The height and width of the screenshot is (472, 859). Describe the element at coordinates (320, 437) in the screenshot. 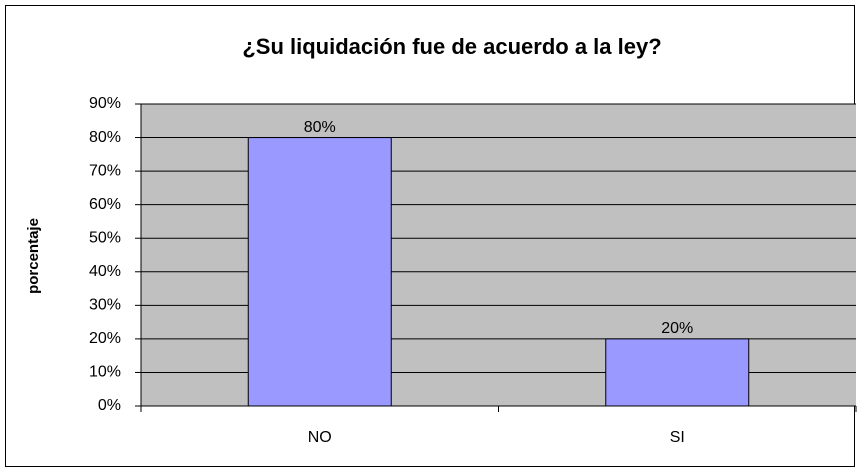

I see `x-tick-label: NO` at that location.